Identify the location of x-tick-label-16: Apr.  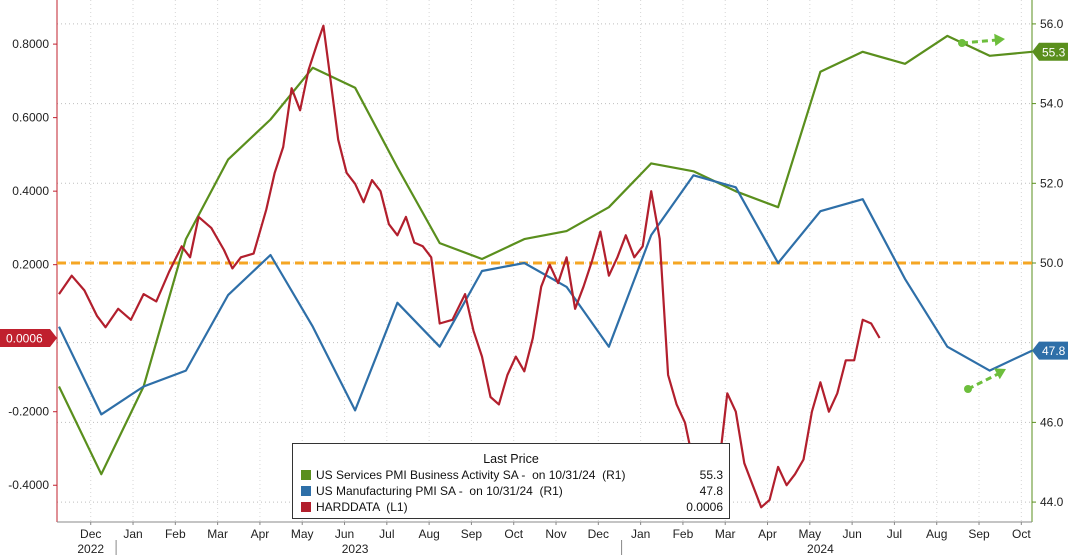
(767, 534).